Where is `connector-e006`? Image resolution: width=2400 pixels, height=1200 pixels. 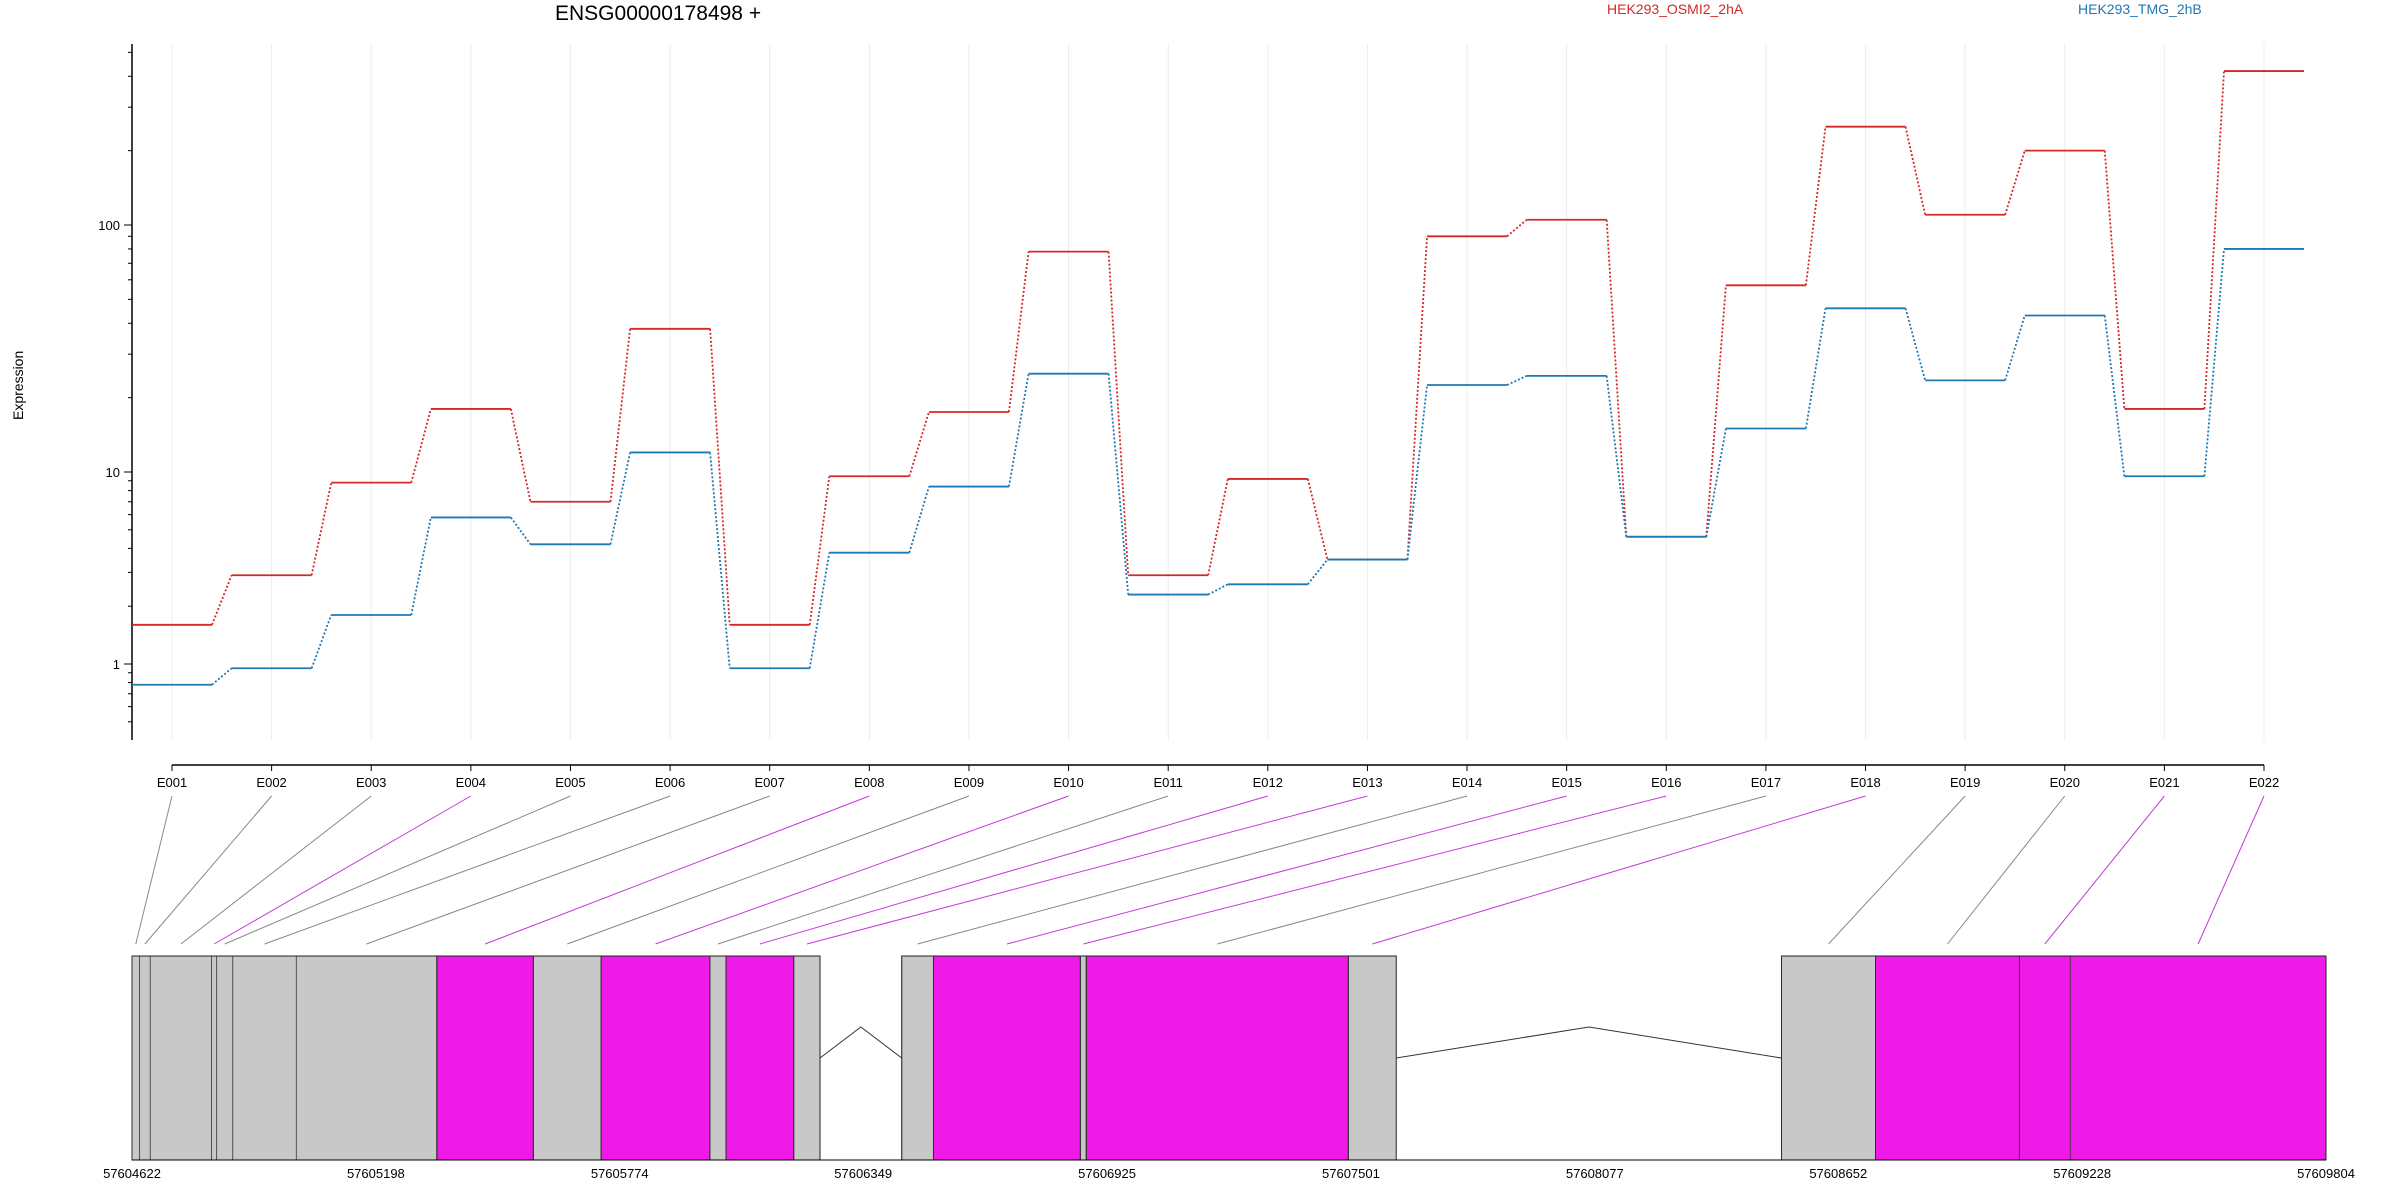 connector-e006 is located at coordinates (467, 870).